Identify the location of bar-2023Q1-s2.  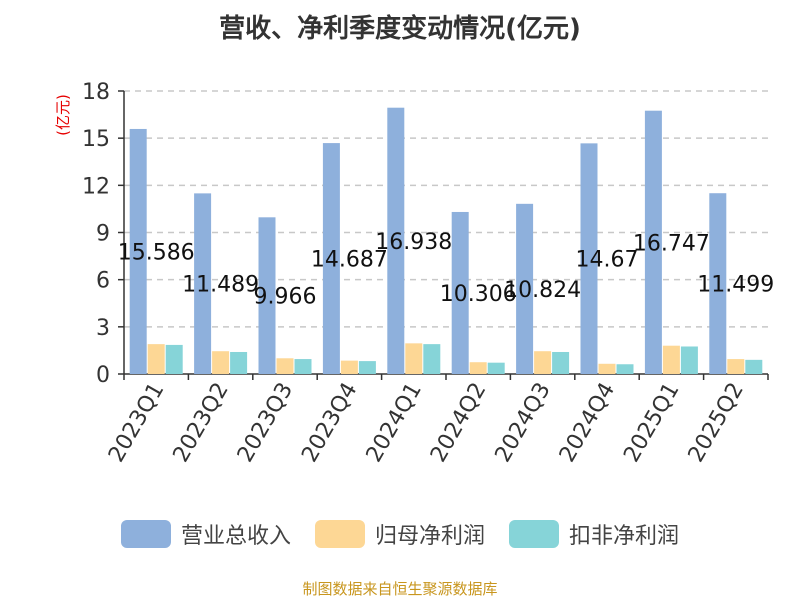
(174, 359).